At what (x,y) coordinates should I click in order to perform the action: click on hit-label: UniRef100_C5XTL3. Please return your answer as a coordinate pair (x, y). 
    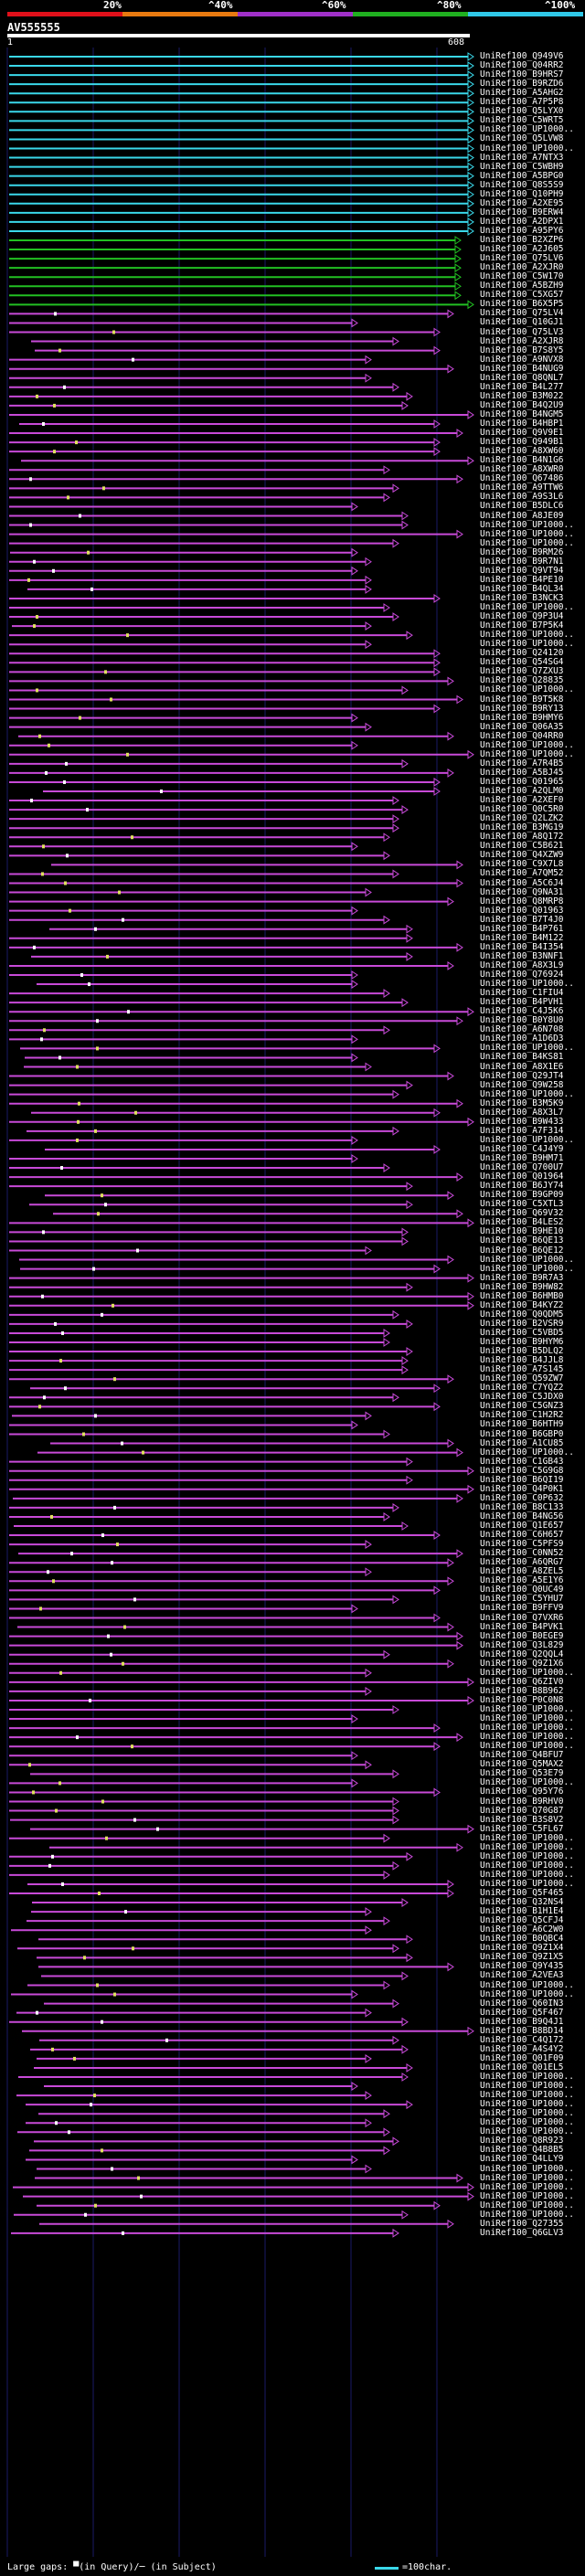
    Looking at the image, I should click on (522, 1204).